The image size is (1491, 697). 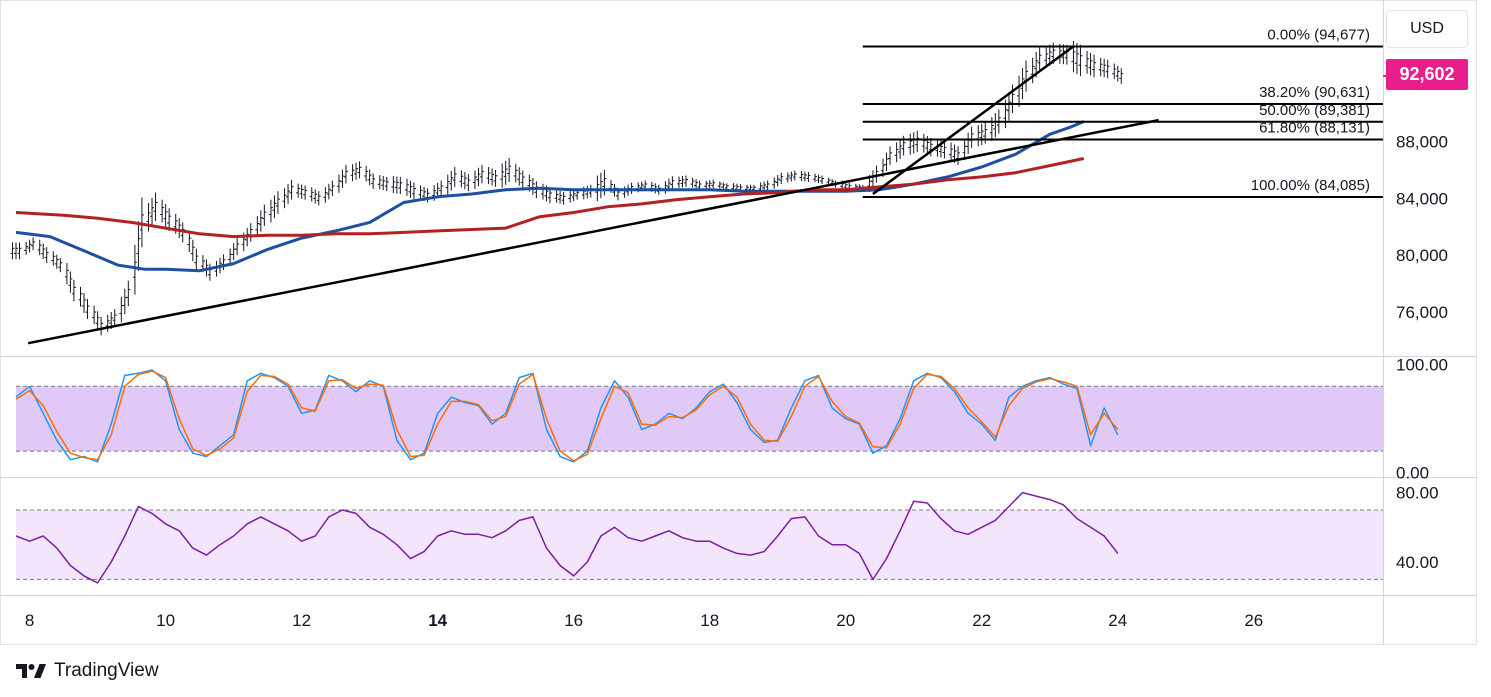 What do you see at coordinates (1417, 493) in the screenshot?
I see `rsi-y-tick-label: 80.00` at bounding box center [1417, 493].